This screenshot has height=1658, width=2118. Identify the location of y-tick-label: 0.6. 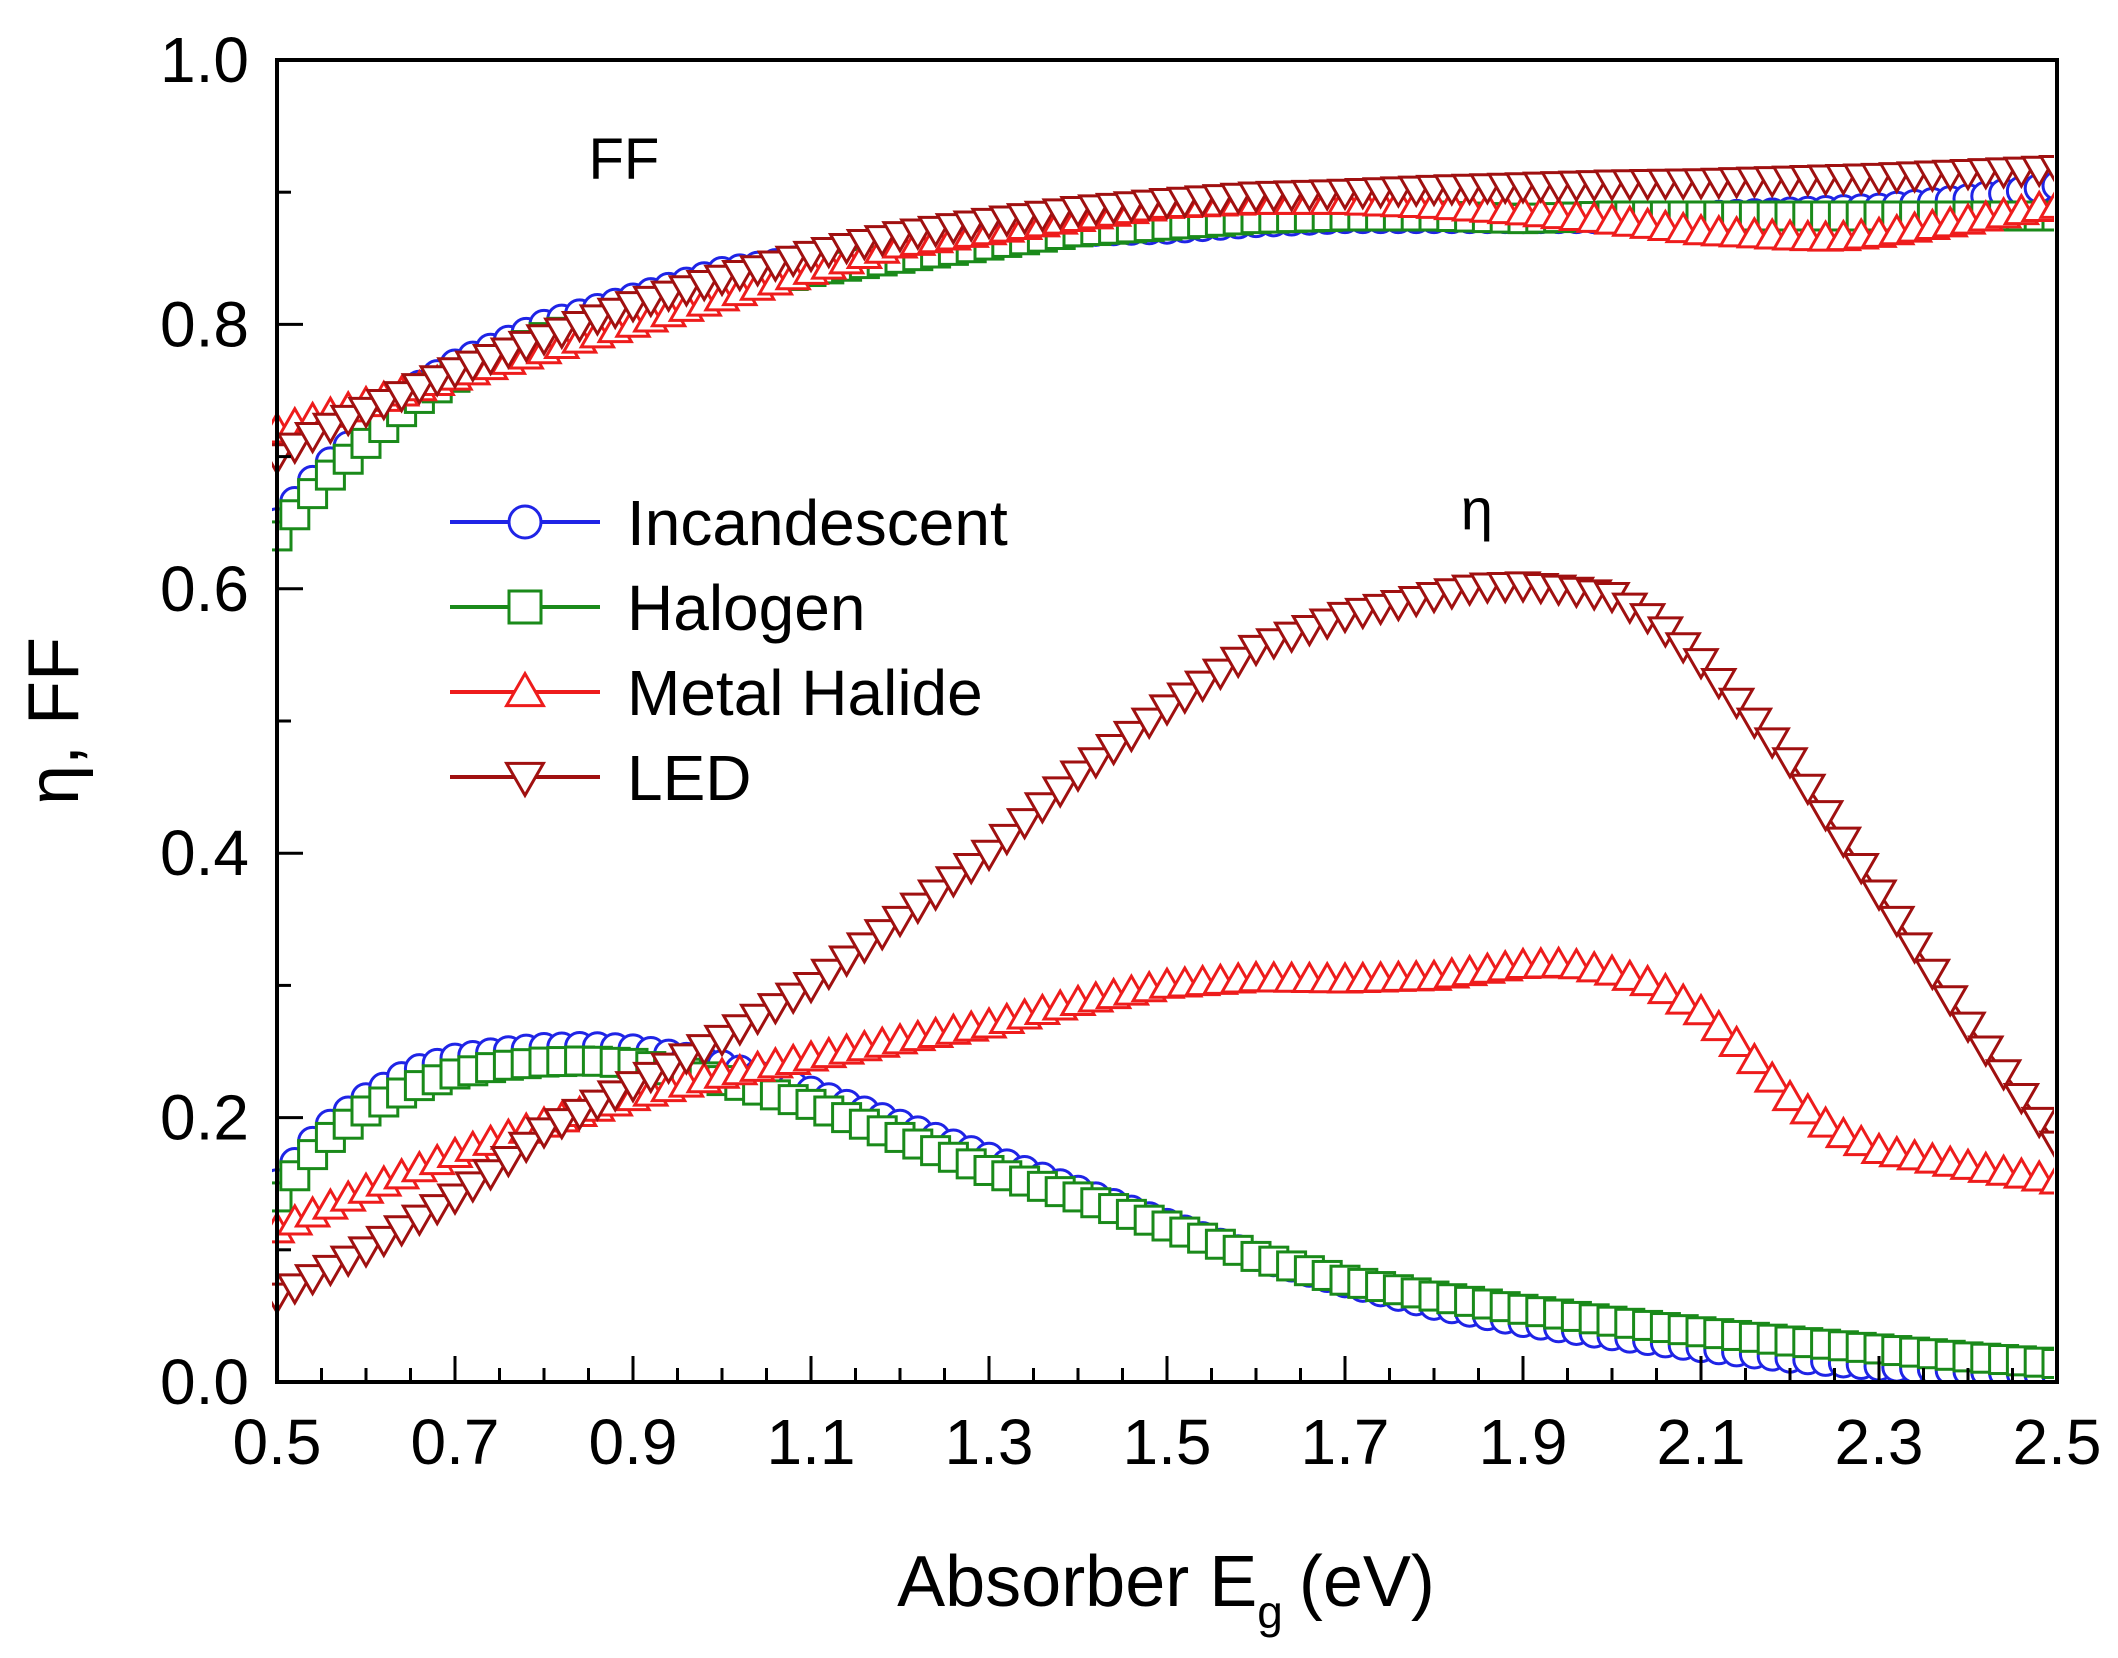
(204, 589).